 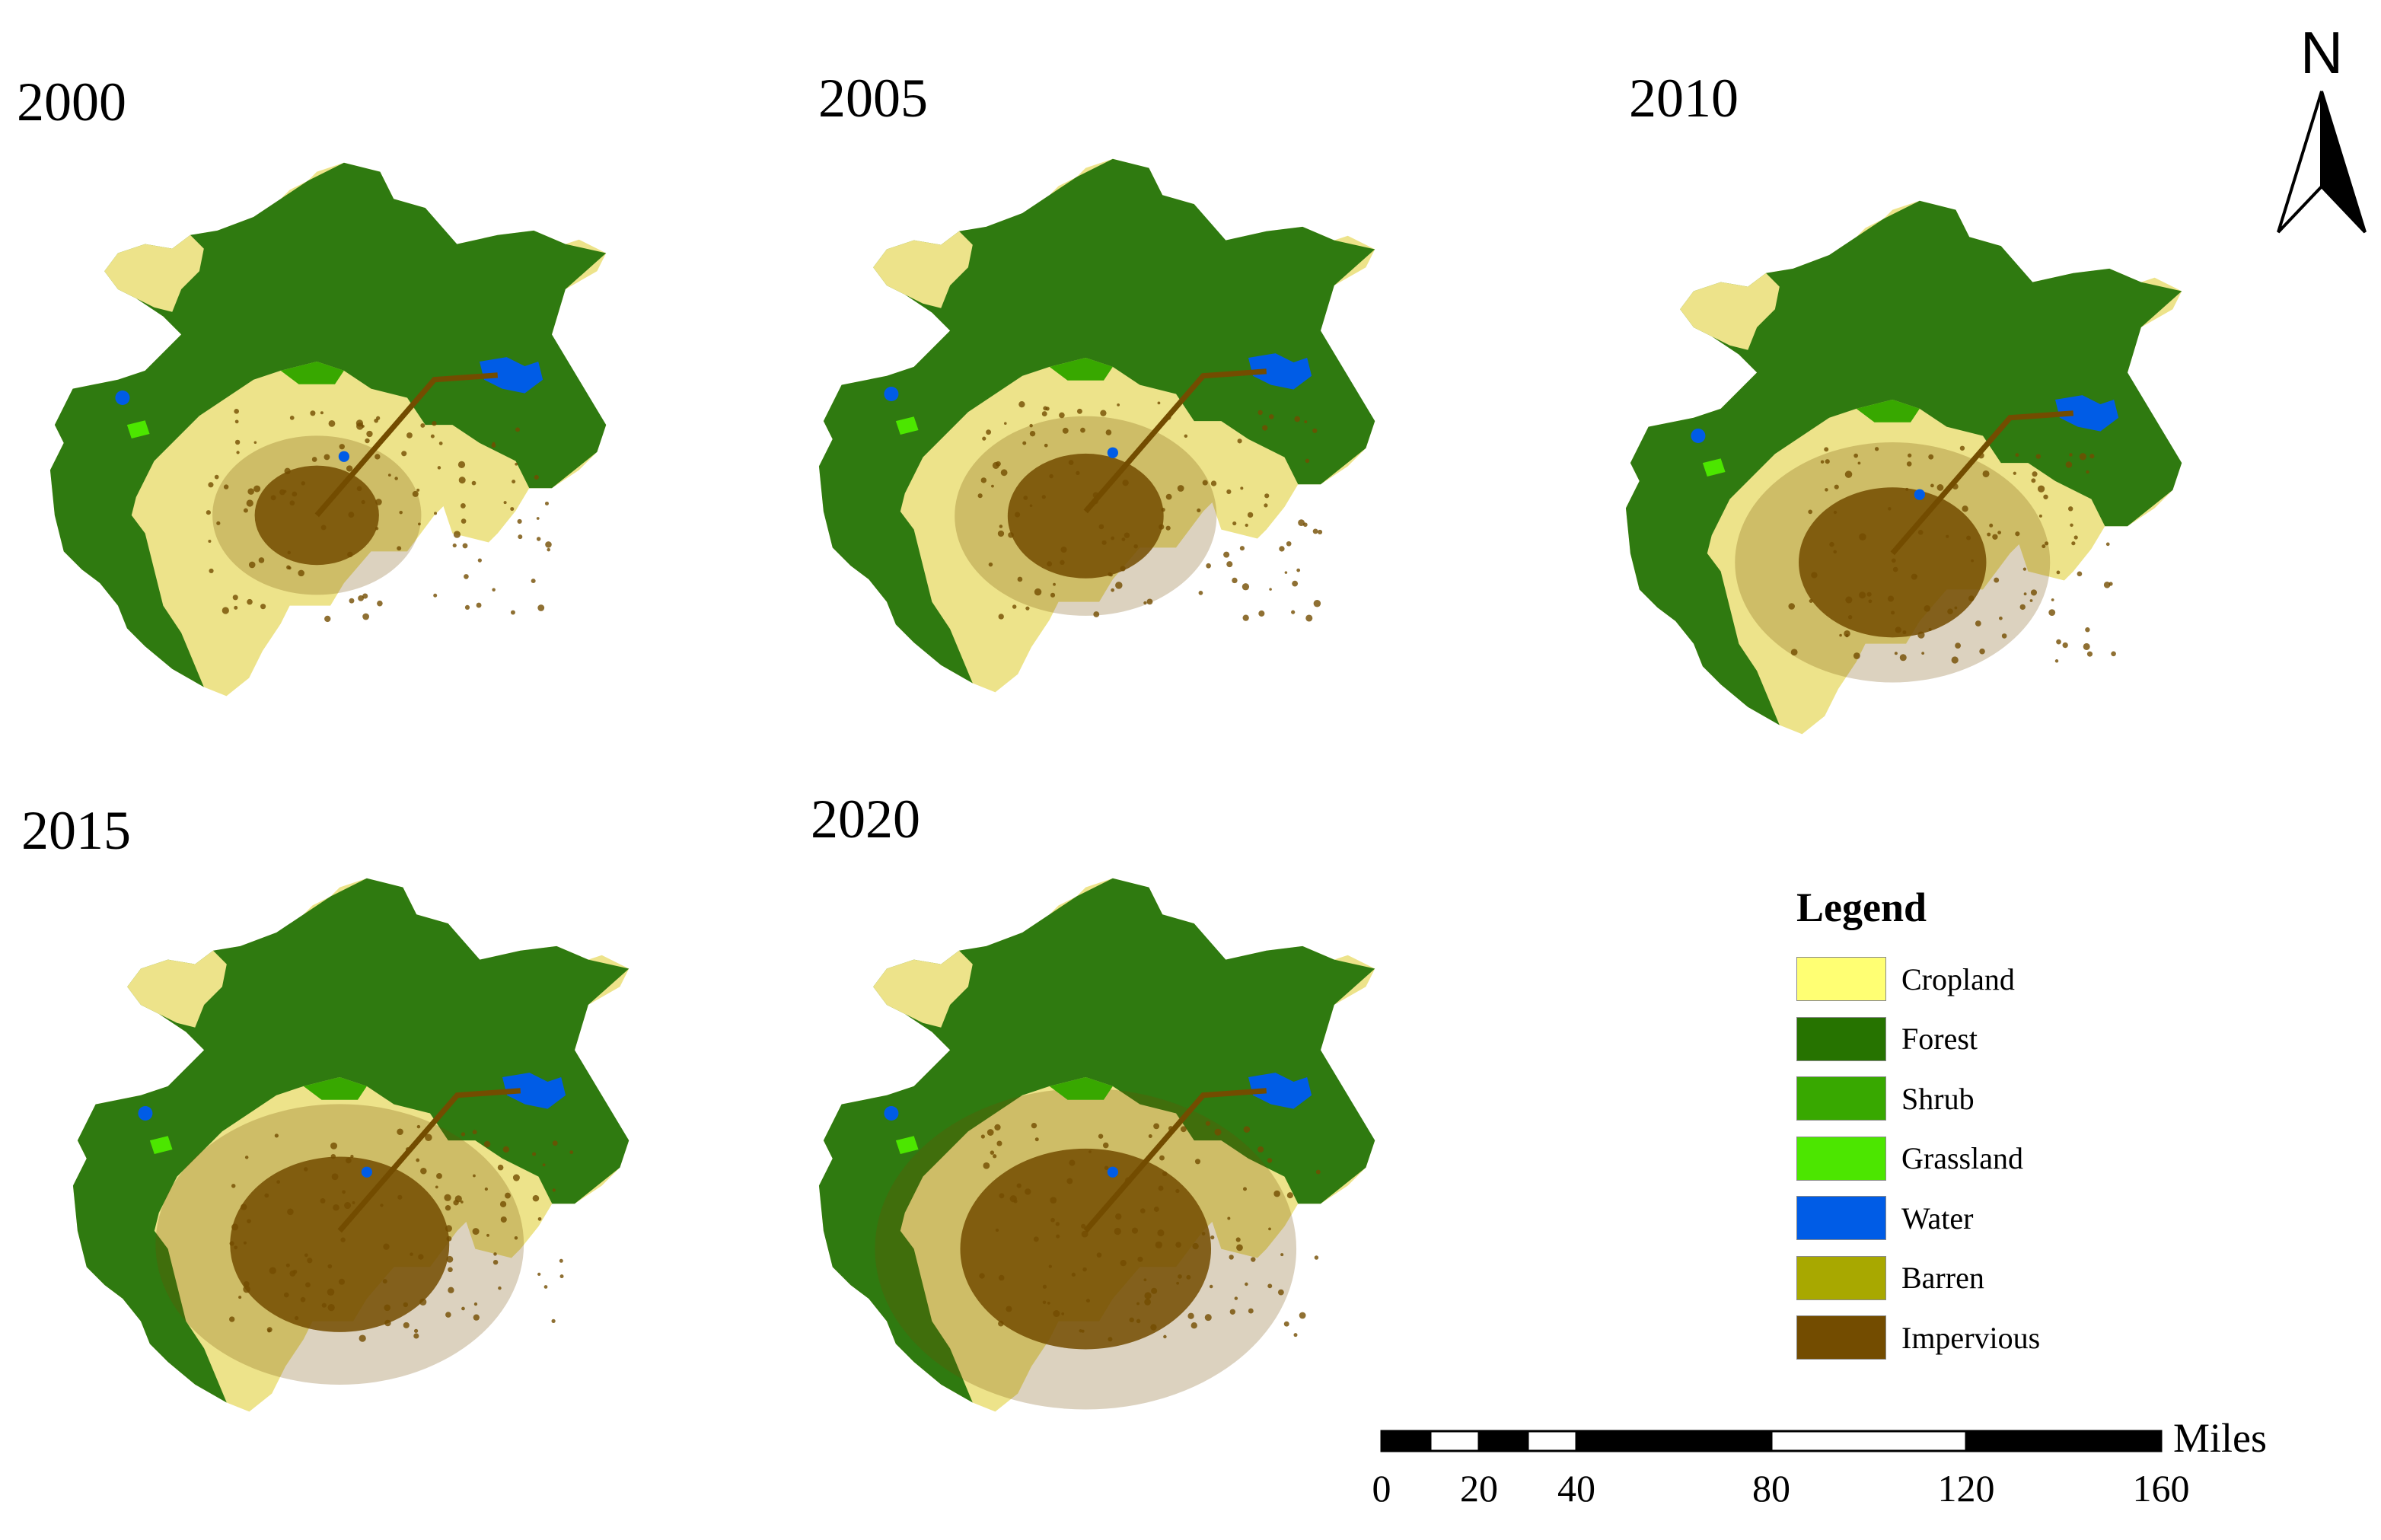 I want to click on legend-item-cropland: Cropland, so click(x=1956, y=979).